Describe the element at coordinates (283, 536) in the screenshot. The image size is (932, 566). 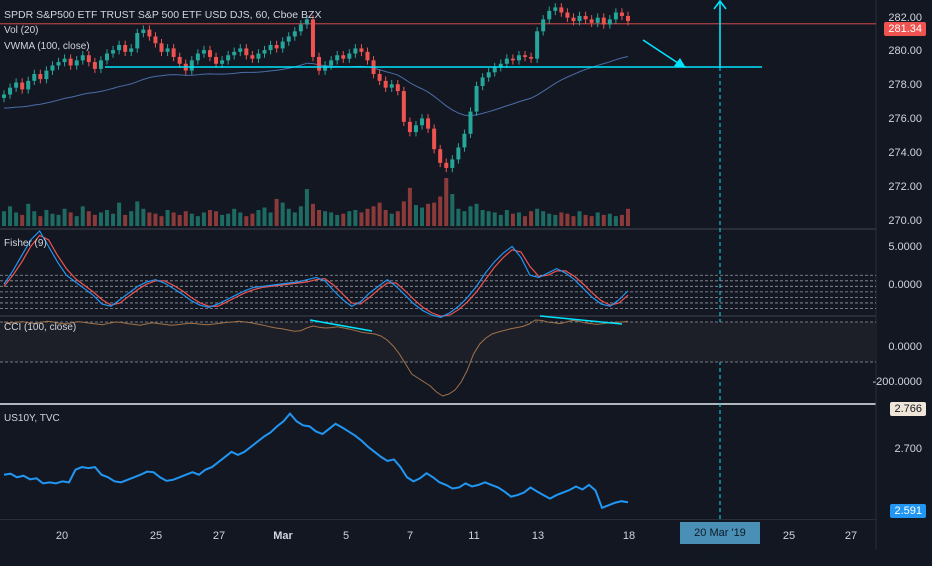
I see `x-tick: Mar` at that location.